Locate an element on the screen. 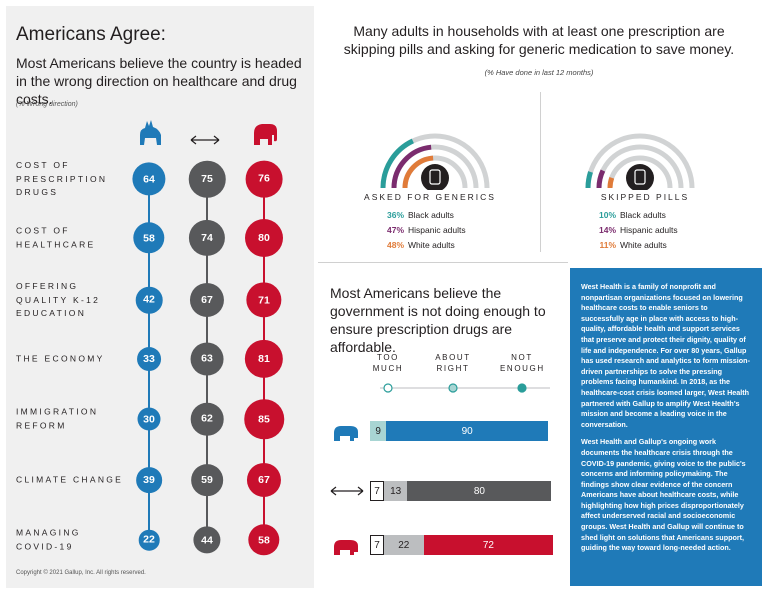 This screenshot has width=768, height=594. ind-value-circle: 75 is located at coordinates (207, 179).